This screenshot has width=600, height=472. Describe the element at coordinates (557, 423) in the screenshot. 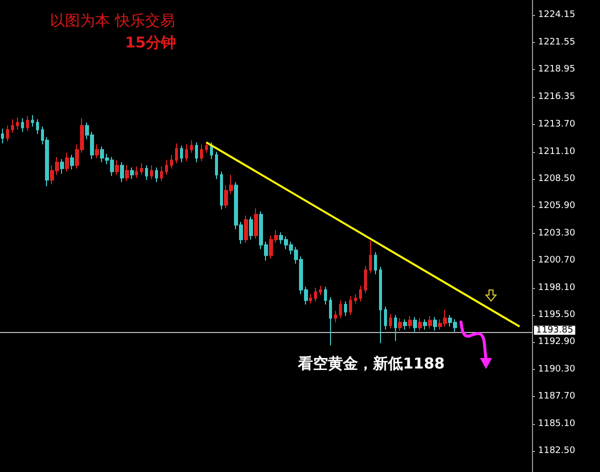

I see `y-tick-label: 1185.10` at that location.